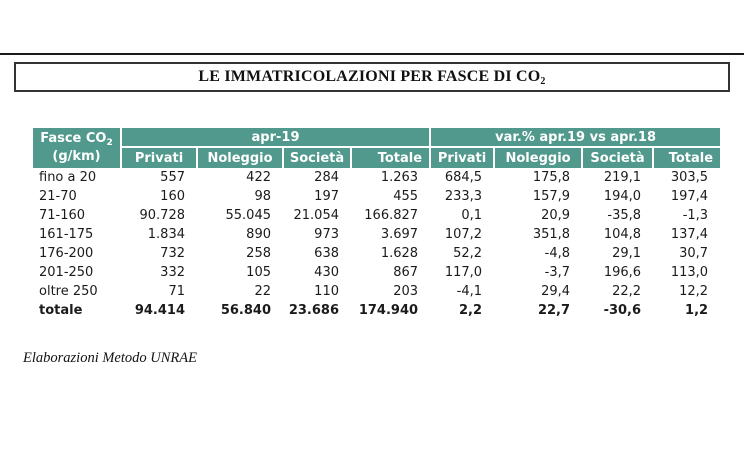 This screenshot has height=461, width=744. Describe the element at coordinates (538, 177) in the screenshot. I see `cell: 175,8` at that location.